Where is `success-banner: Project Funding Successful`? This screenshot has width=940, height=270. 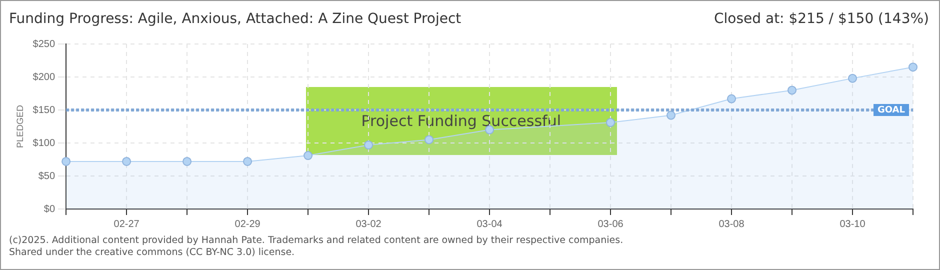
success-banner: Project Funding Successful is located at coordinates (461, 120).